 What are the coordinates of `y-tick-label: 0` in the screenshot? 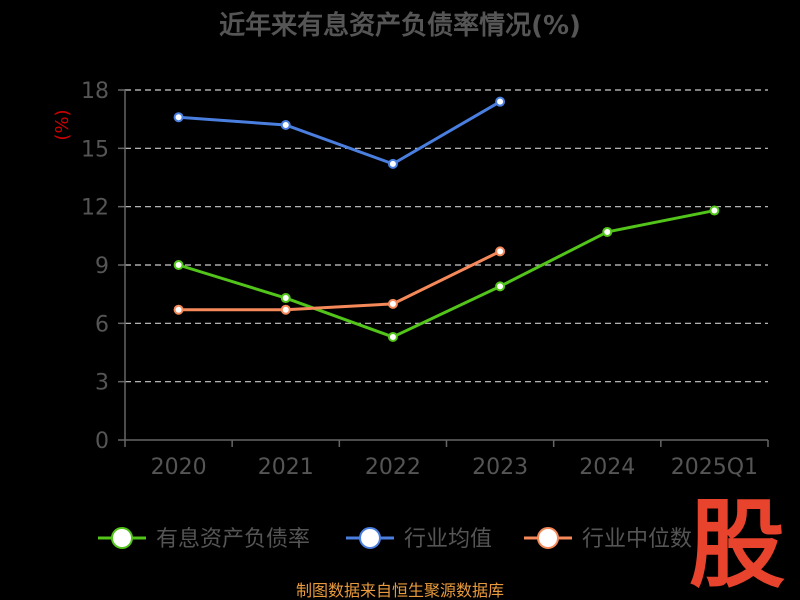 It's located at (102, 441).